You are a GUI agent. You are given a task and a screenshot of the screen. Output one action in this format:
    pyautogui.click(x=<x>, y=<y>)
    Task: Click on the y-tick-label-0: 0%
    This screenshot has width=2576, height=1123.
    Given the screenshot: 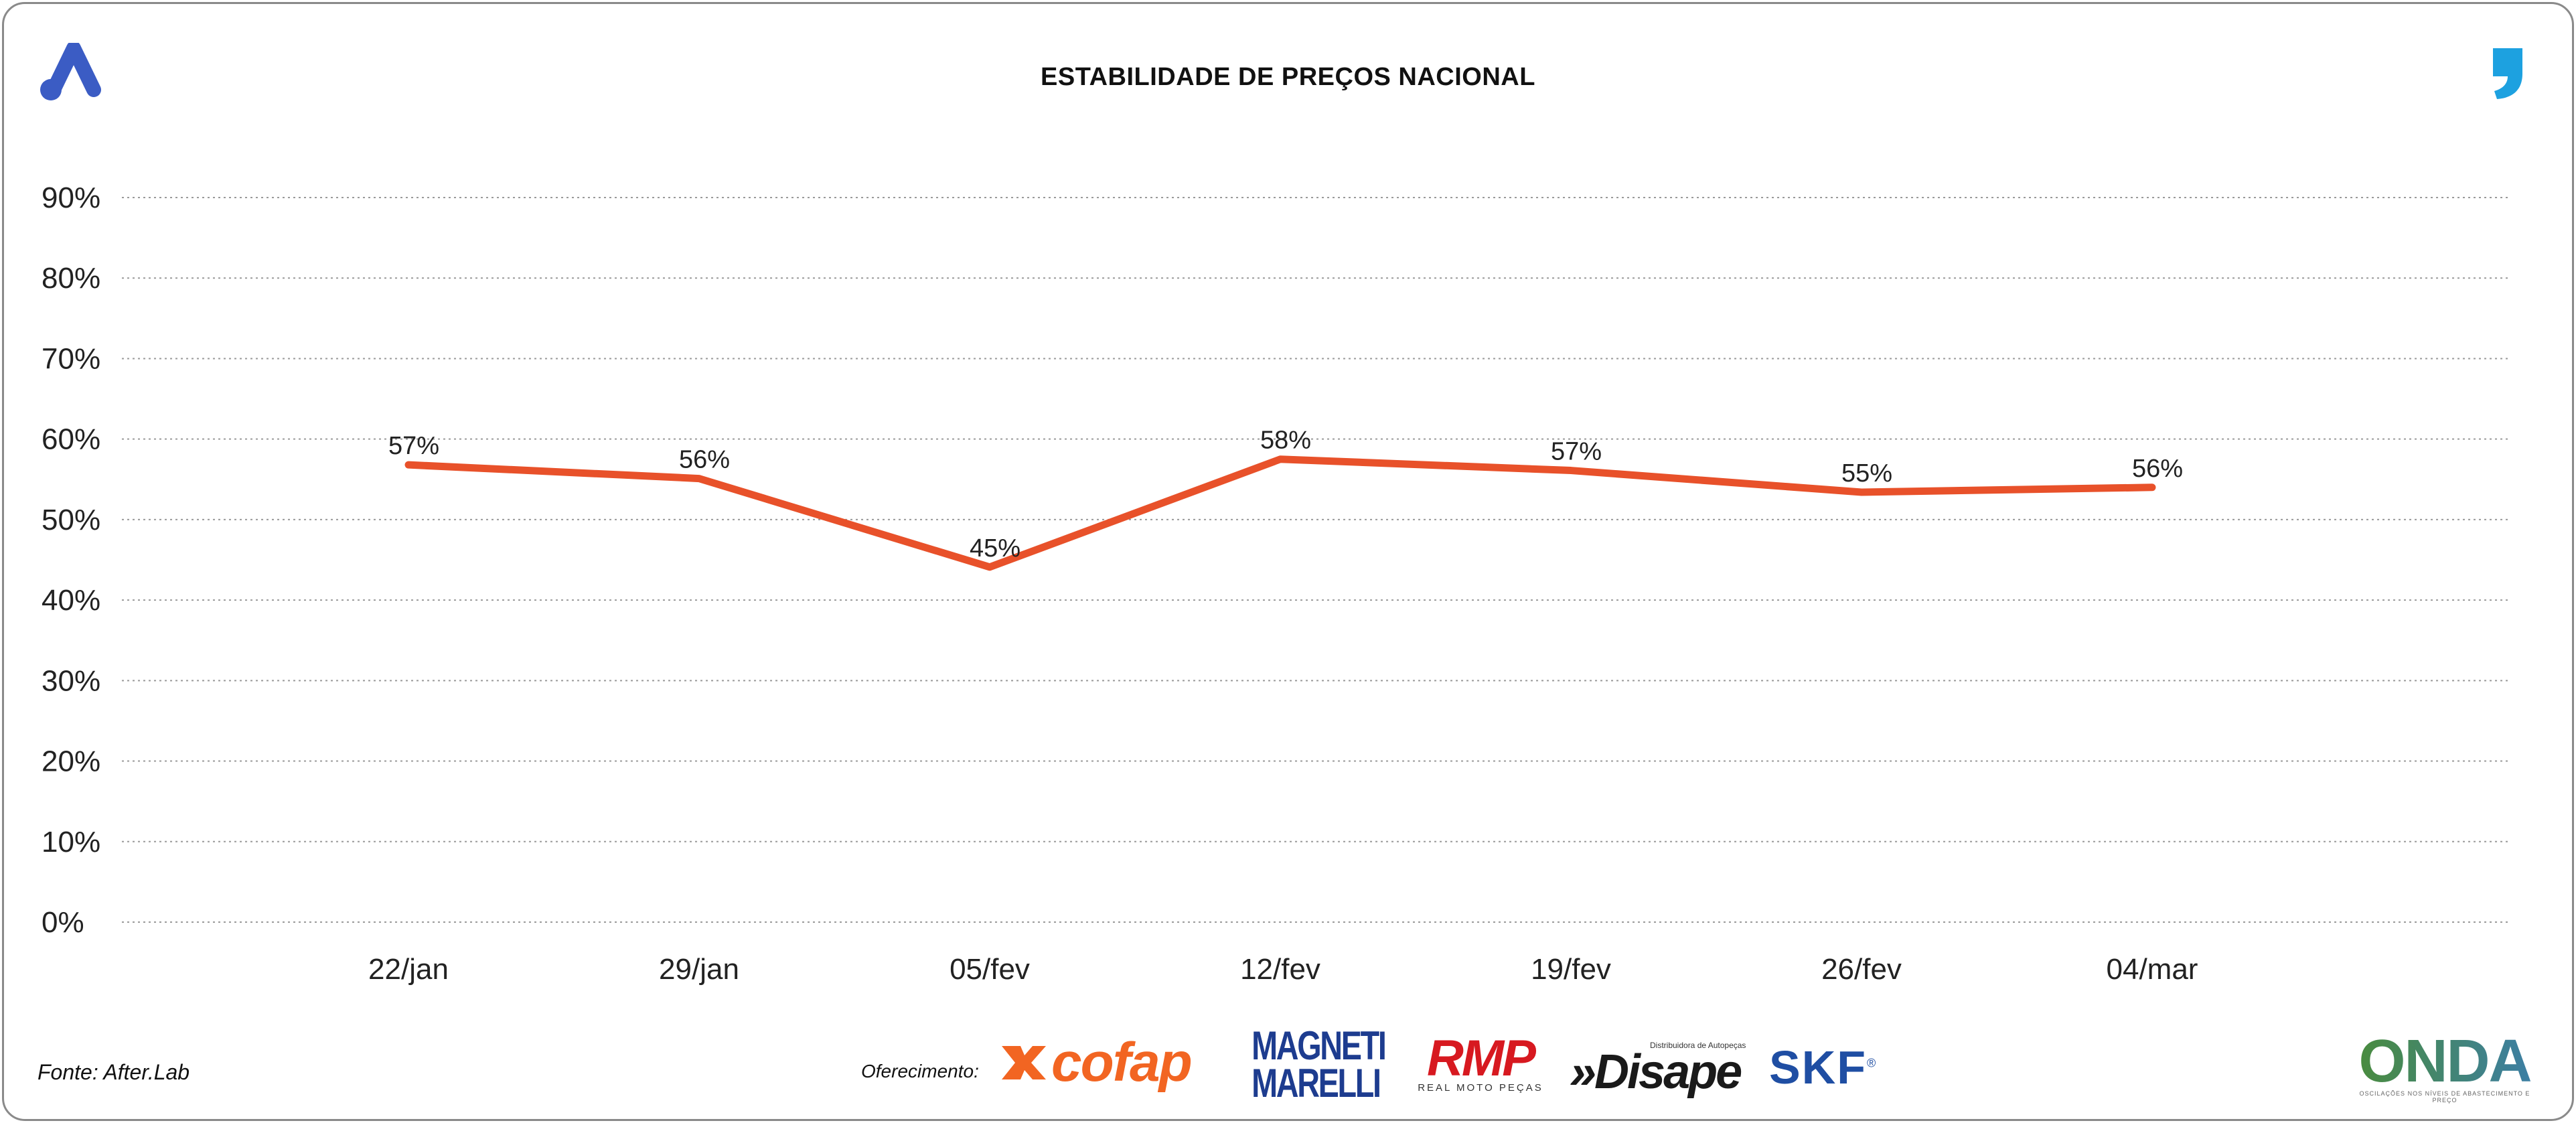 What is the action you would take?
    pyautogui.click(x=63, y=922)
    